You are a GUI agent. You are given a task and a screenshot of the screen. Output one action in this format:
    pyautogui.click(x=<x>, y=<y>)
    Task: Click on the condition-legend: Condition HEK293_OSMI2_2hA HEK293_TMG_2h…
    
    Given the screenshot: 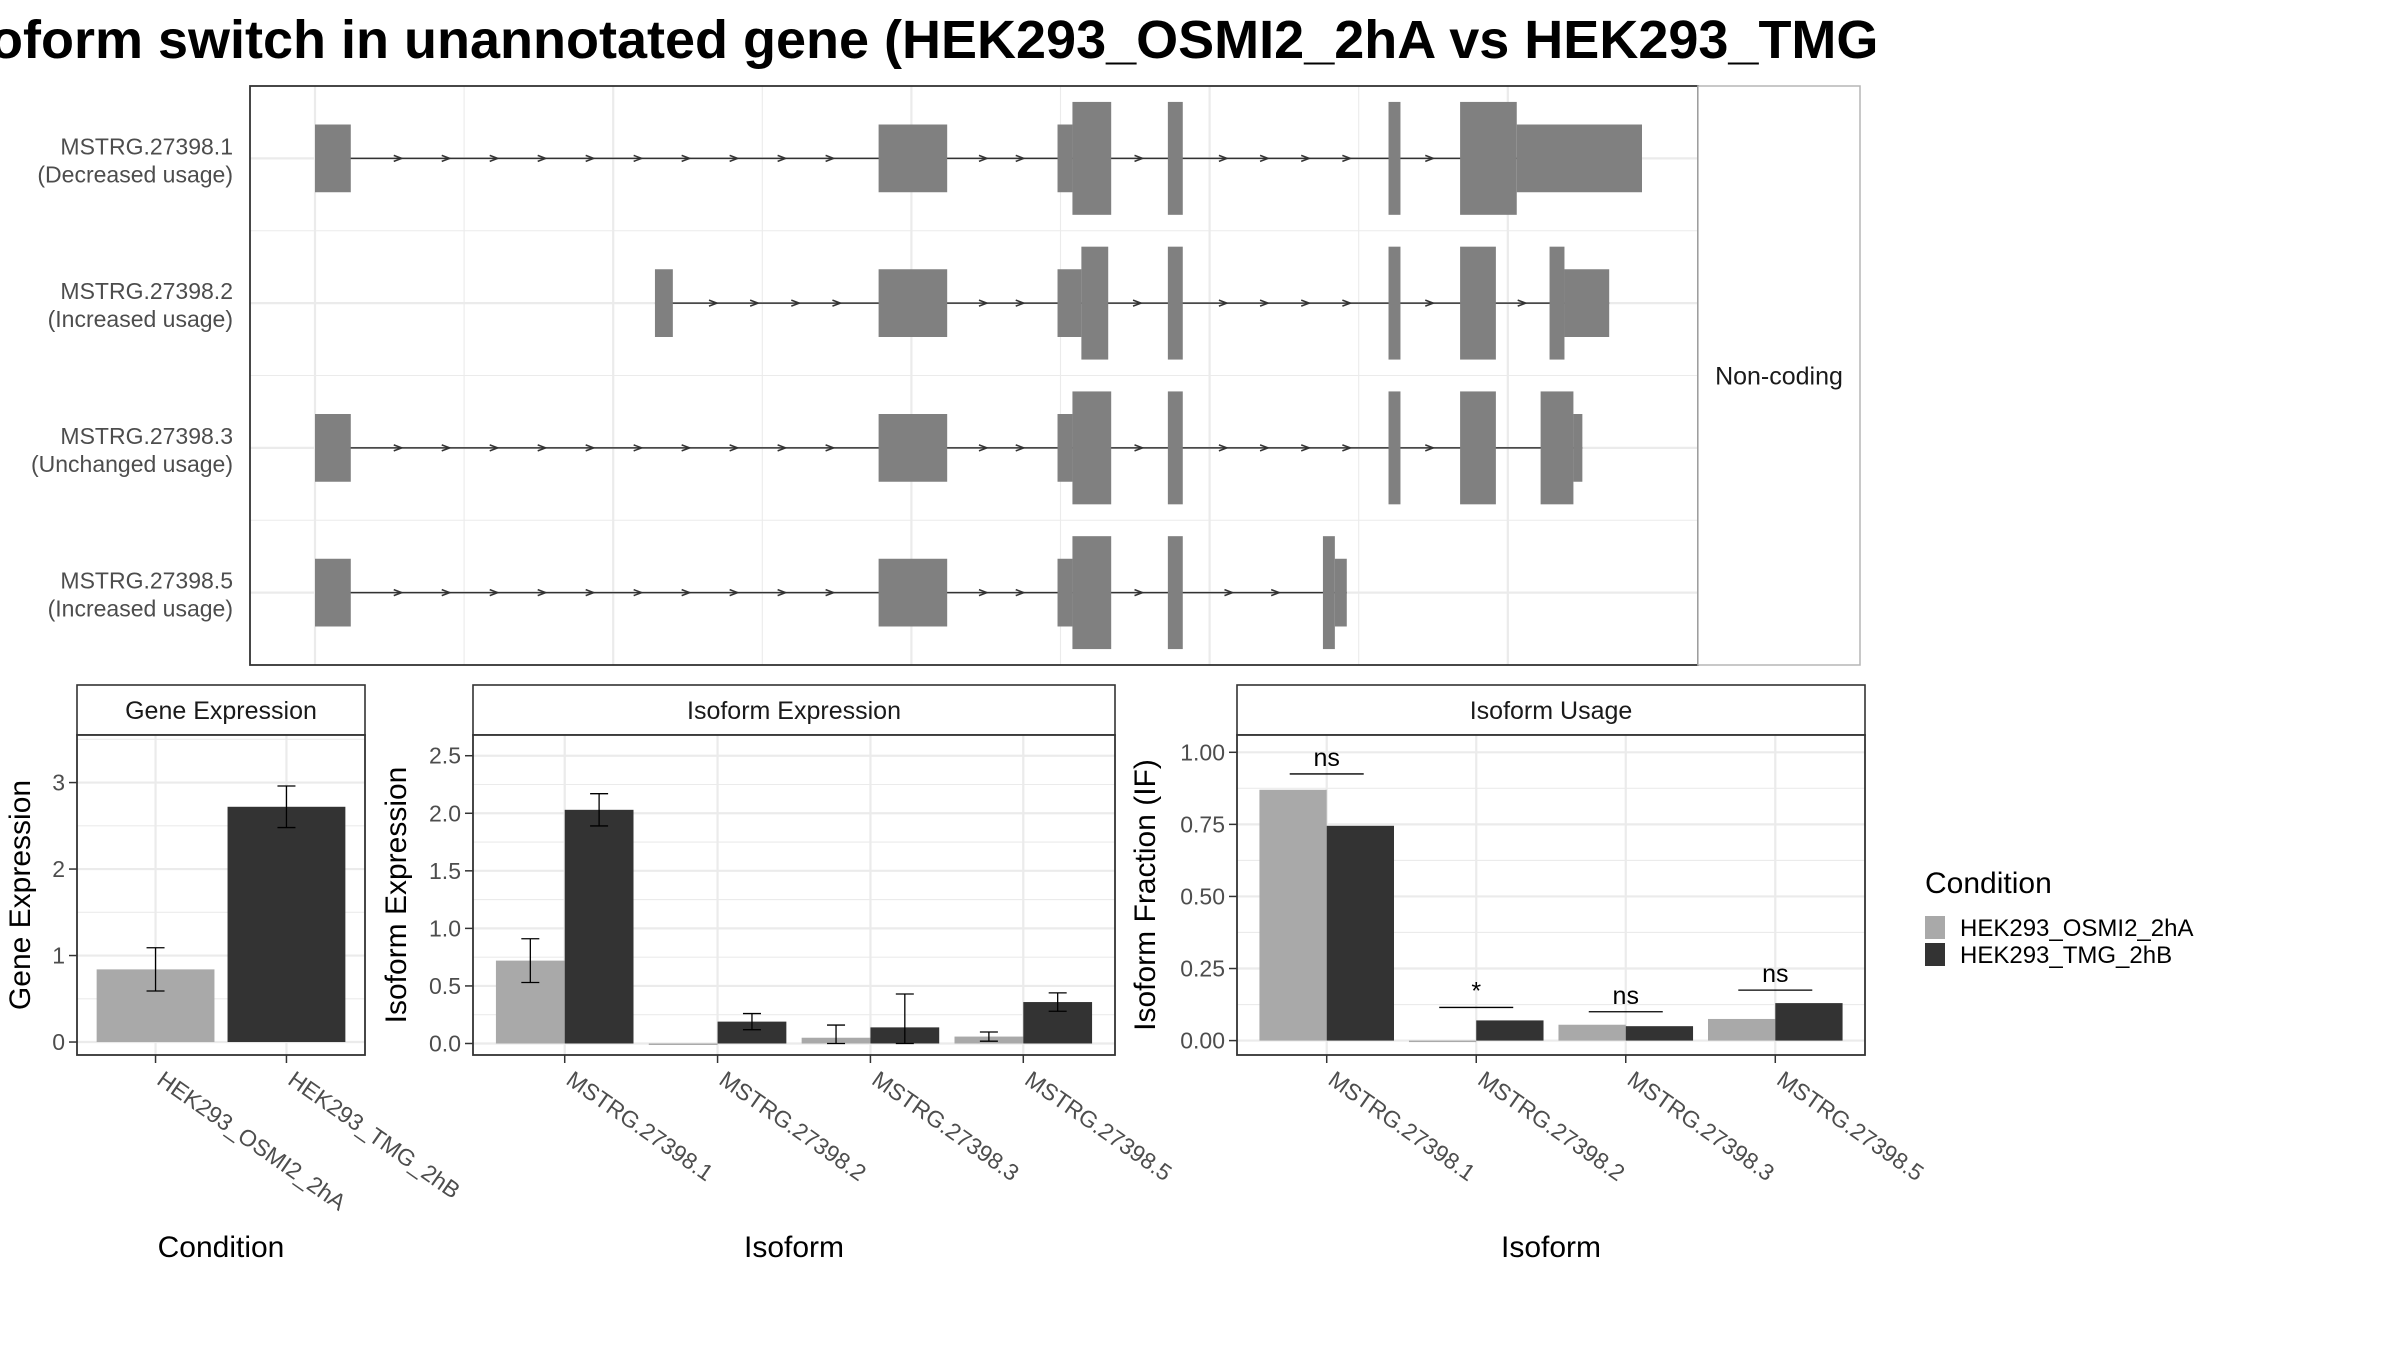 What is the action you would take?
    pyautogui.click(x=2059, y=918)
    